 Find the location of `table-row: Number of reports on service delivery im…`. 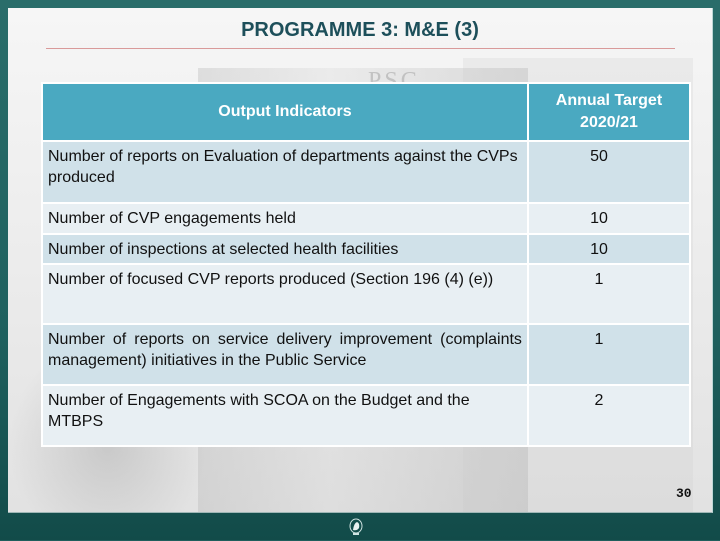

table-row: Number of reports on service delivery im… is located at coordinates (366, 354).